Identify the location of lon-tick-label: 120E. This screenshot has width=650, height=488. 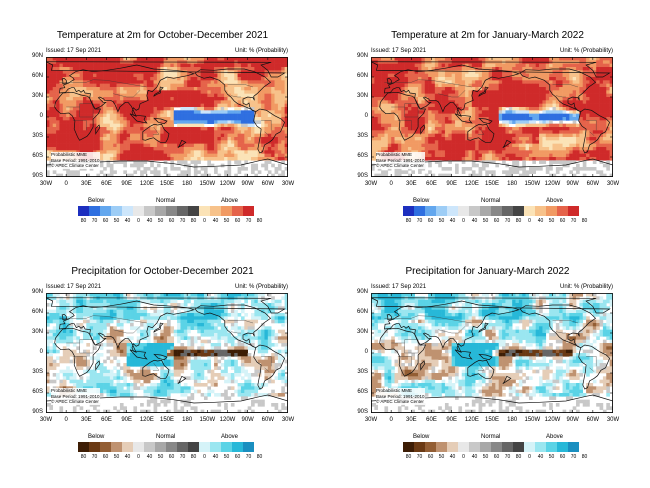
(146, 184).